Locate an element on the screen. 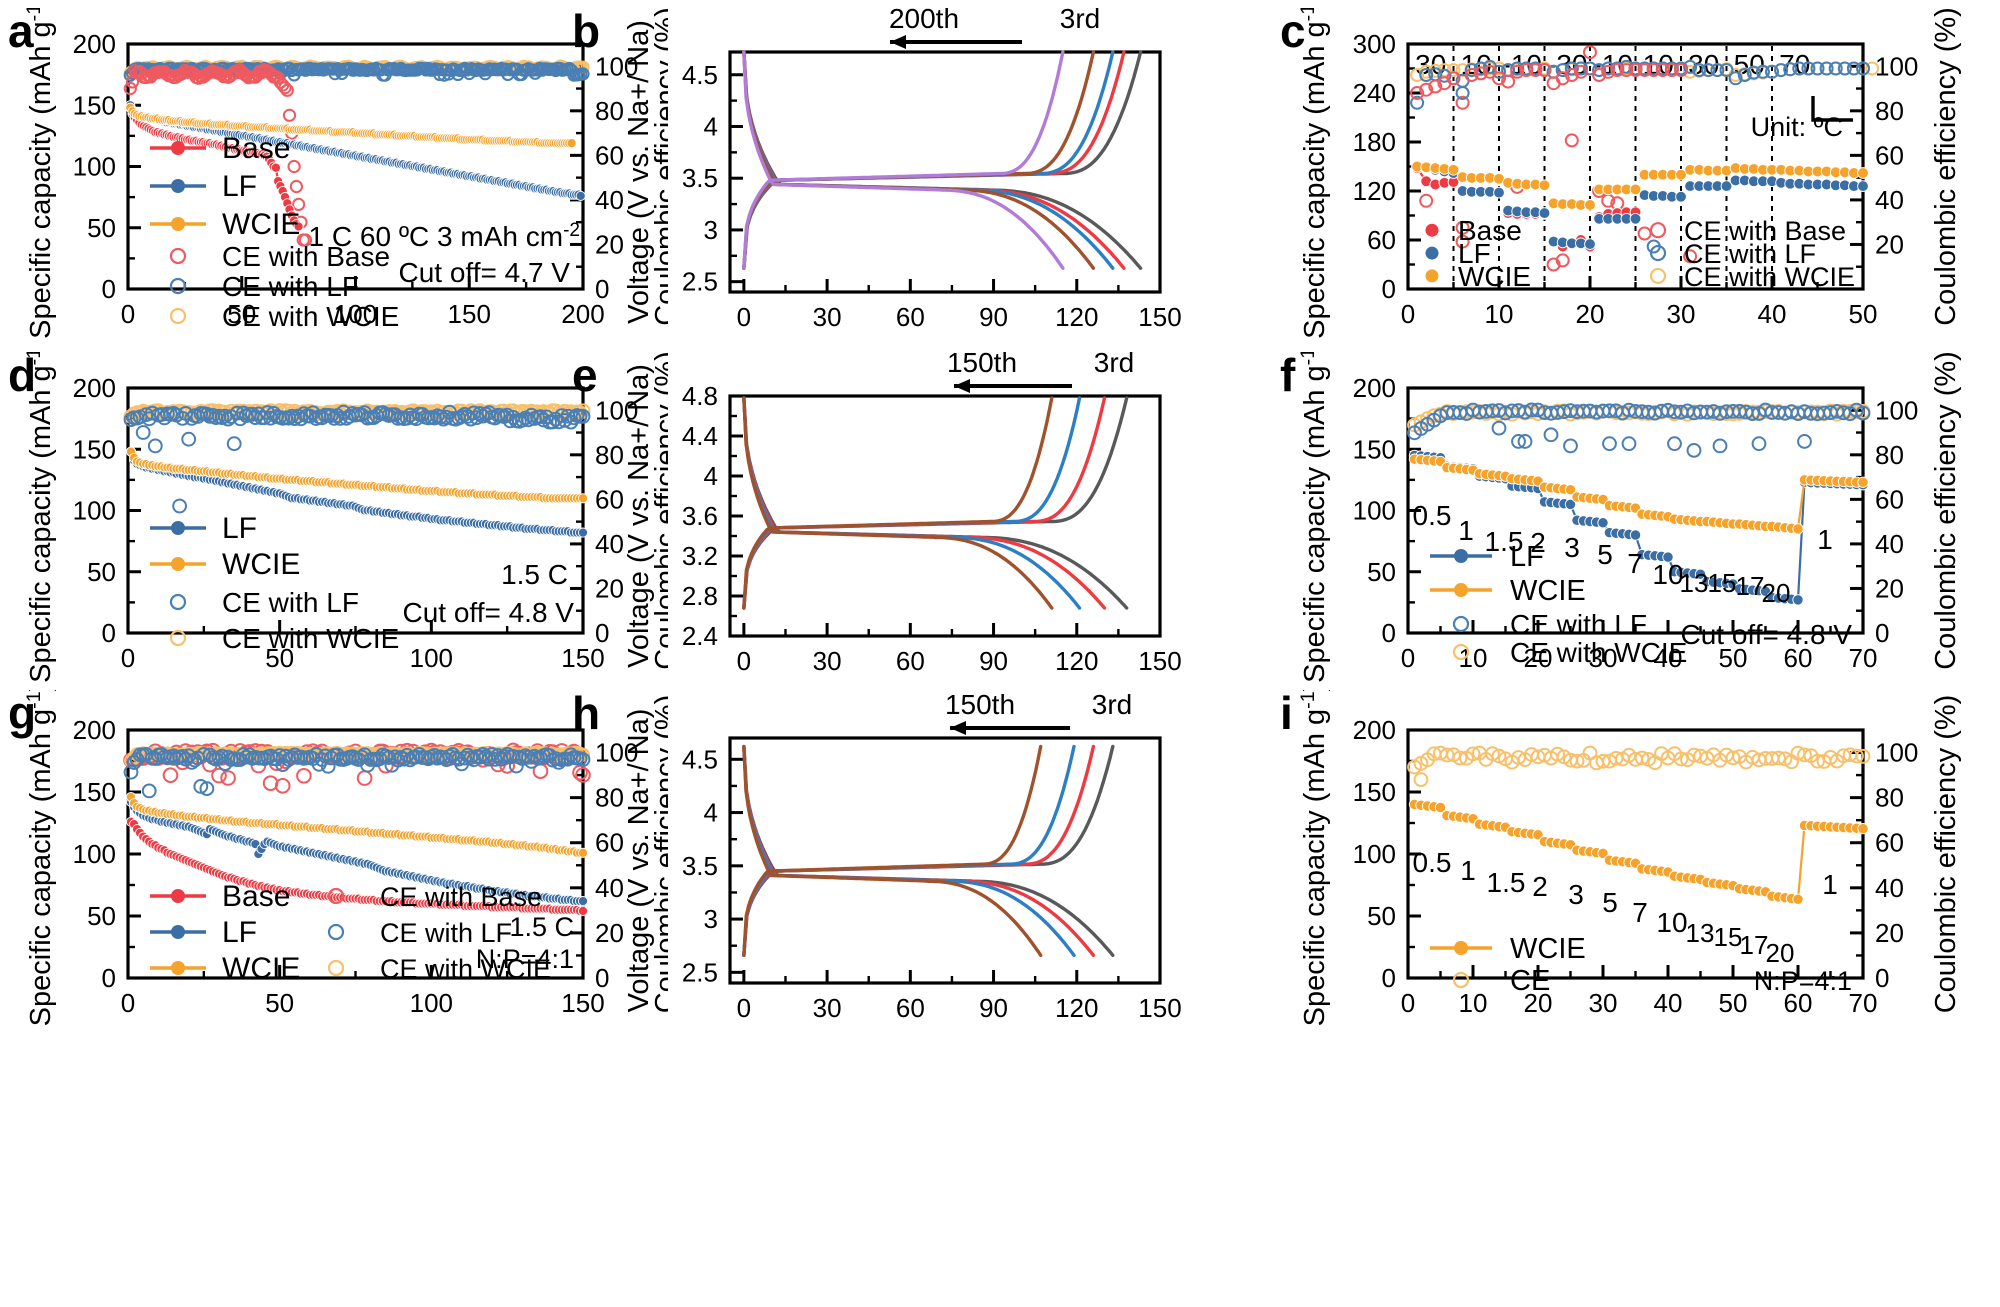 The image size is (2000, 1307). annotation-third-cycle: 3rd is located at coordinates (1114, 365).